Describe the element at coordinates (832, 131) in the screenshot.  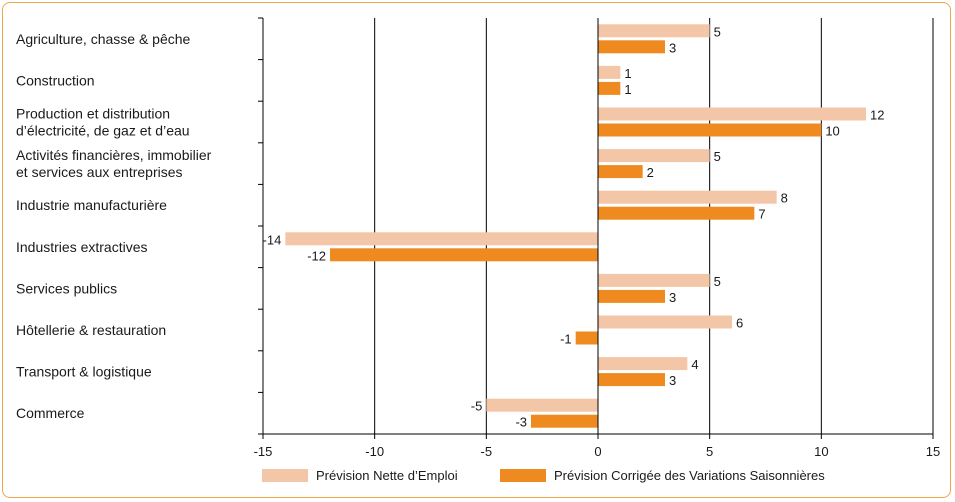
I see `data-label: 10` at that location.